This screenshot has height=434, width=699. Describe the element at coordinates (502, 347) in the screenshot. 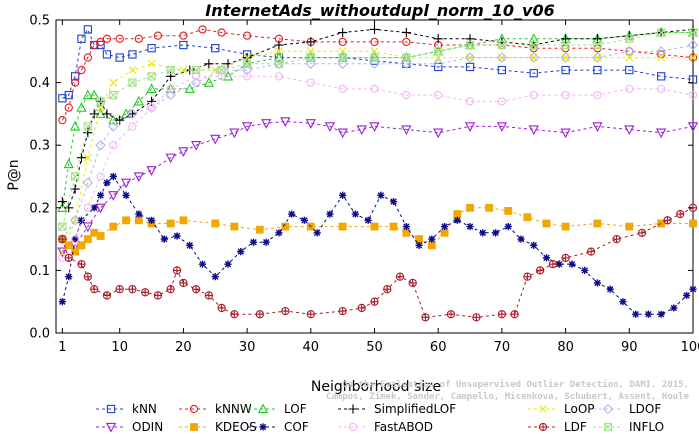

I see `x-tick-label: 70` at that location.